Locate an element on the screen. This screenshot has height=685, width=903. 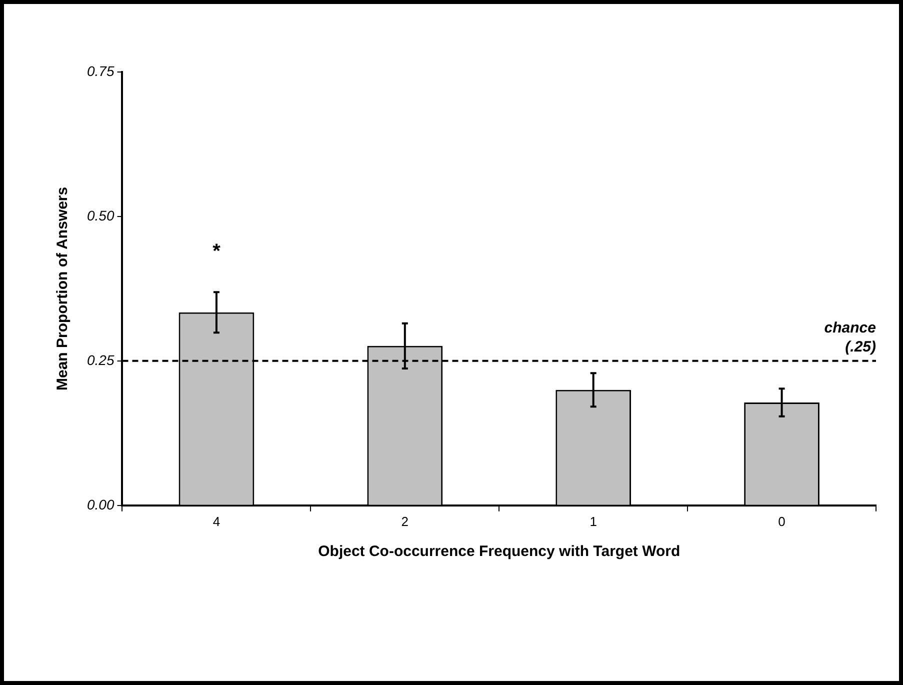
y-tick-label: 0.00 is located at coordinates (100, 504).